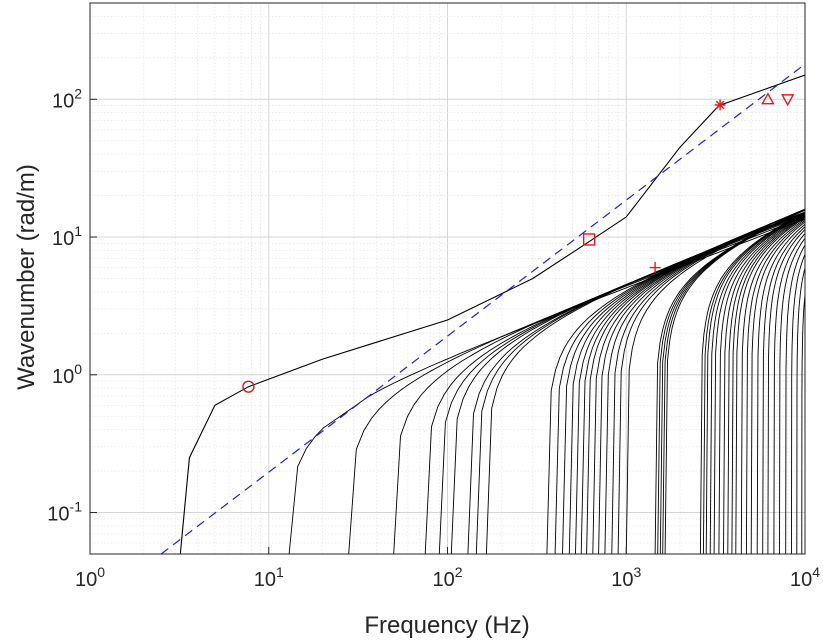  What do you see at coordinates (589, 239) in the screenshot?
I see `marker-square` at bounding box center [589, 239].